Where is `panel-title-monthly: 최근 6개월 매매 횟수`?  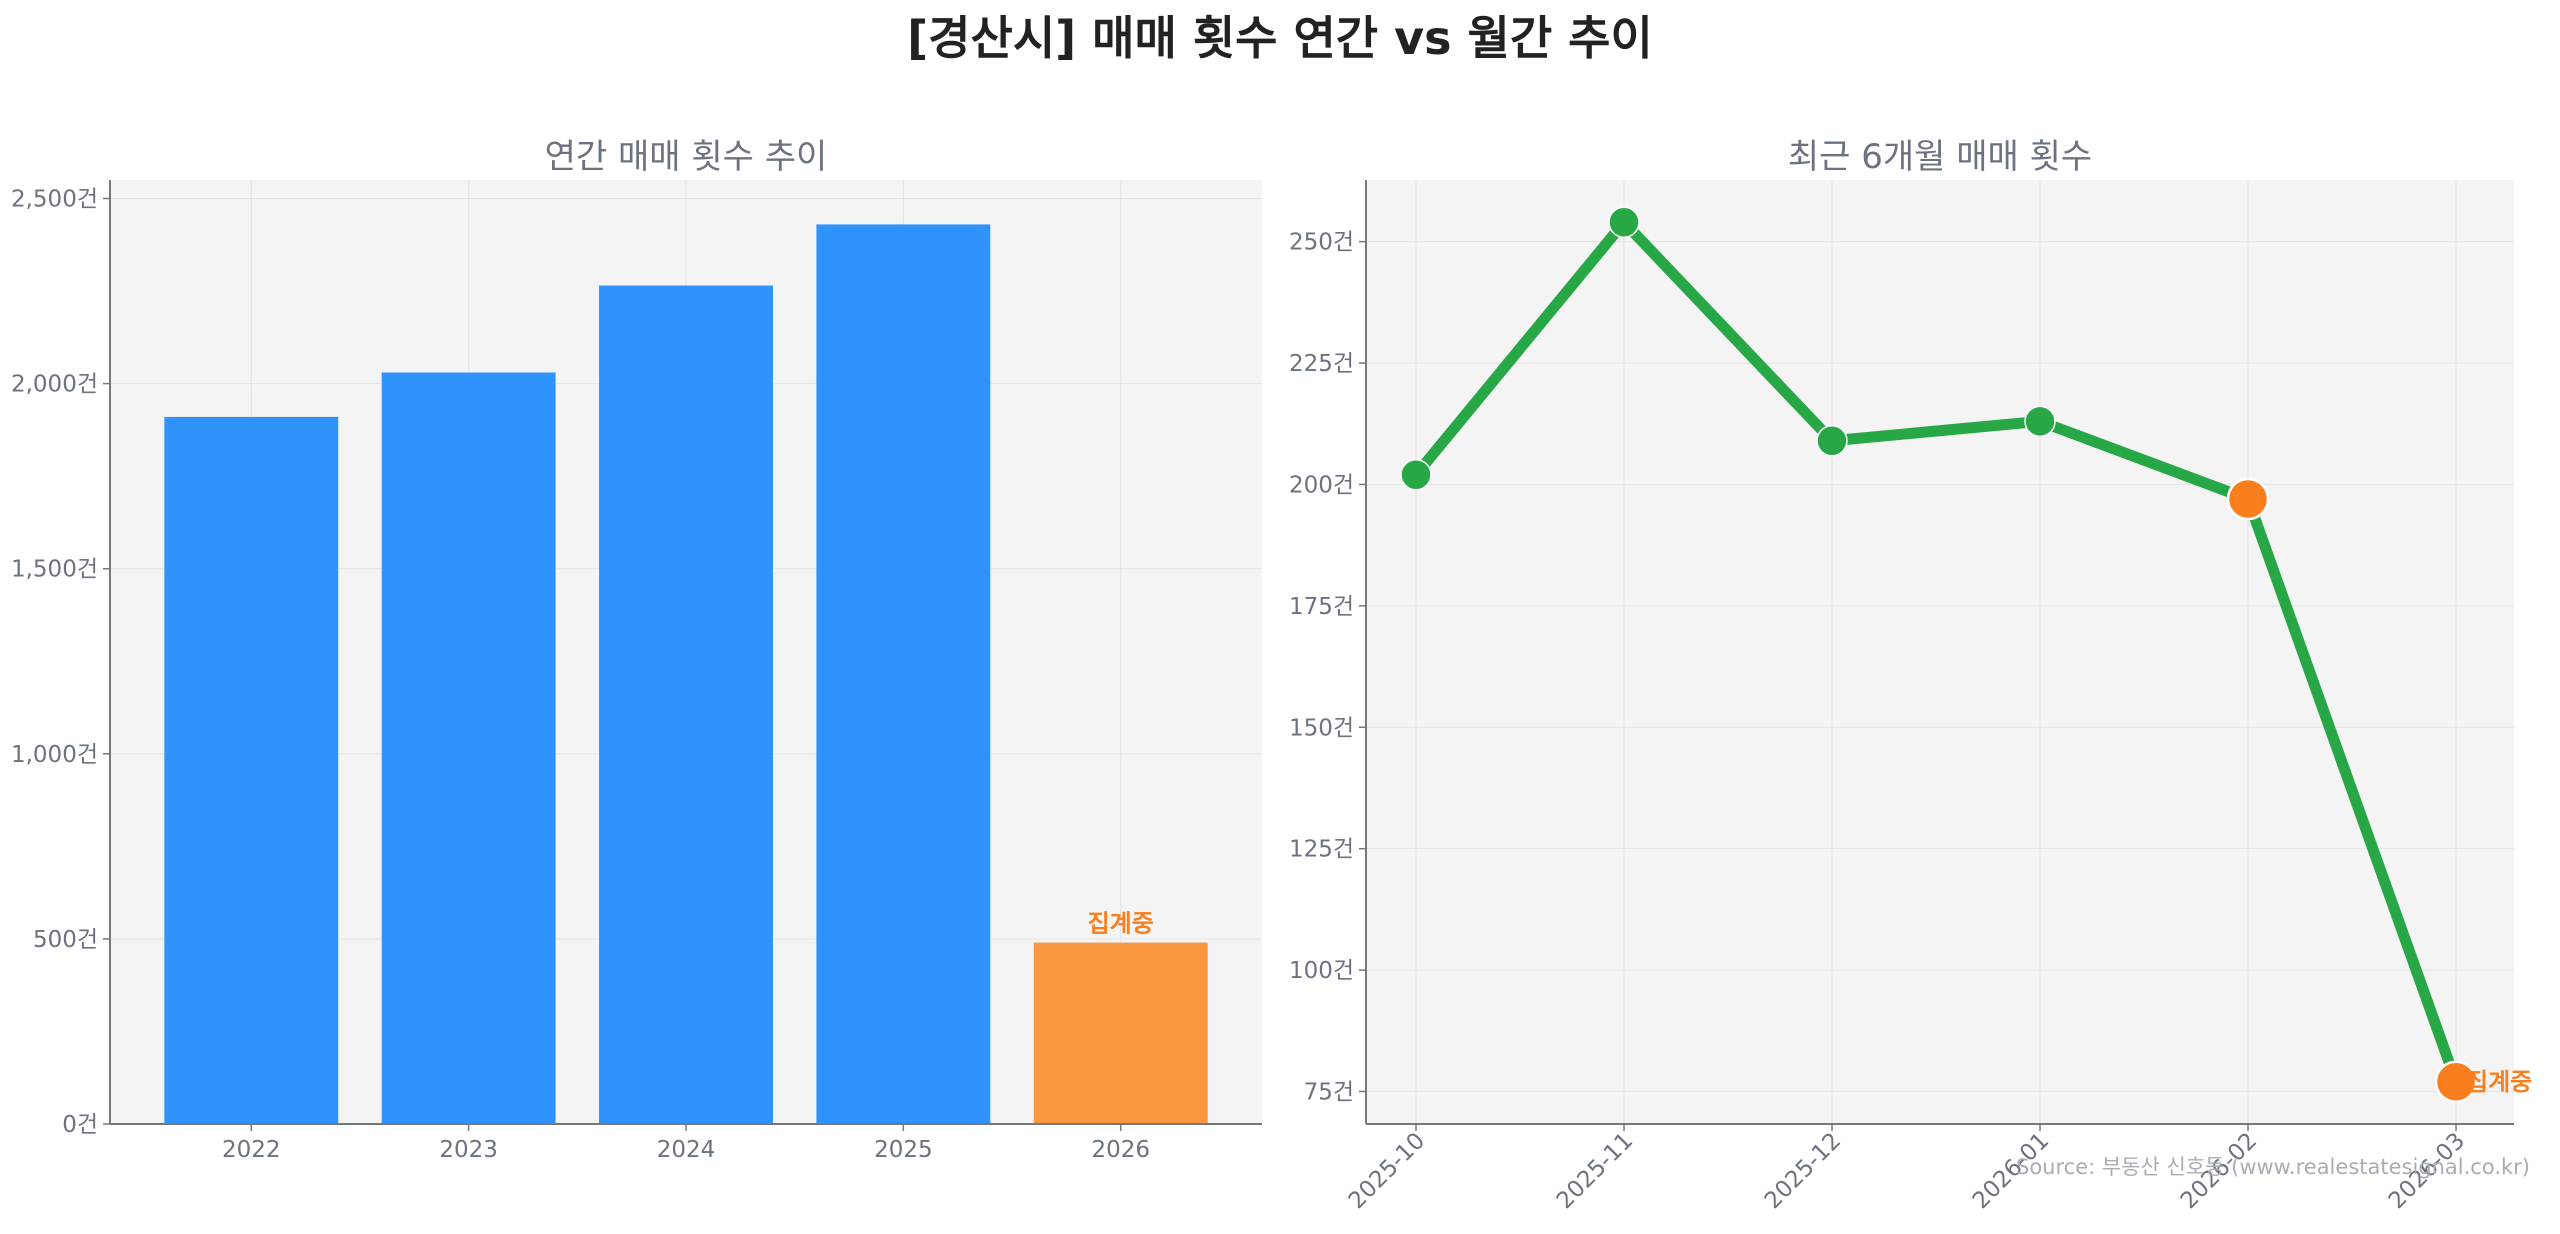 panel-title-monthly: 최근 6개월 매매 횟수 is located at coordinates (1940, 157).